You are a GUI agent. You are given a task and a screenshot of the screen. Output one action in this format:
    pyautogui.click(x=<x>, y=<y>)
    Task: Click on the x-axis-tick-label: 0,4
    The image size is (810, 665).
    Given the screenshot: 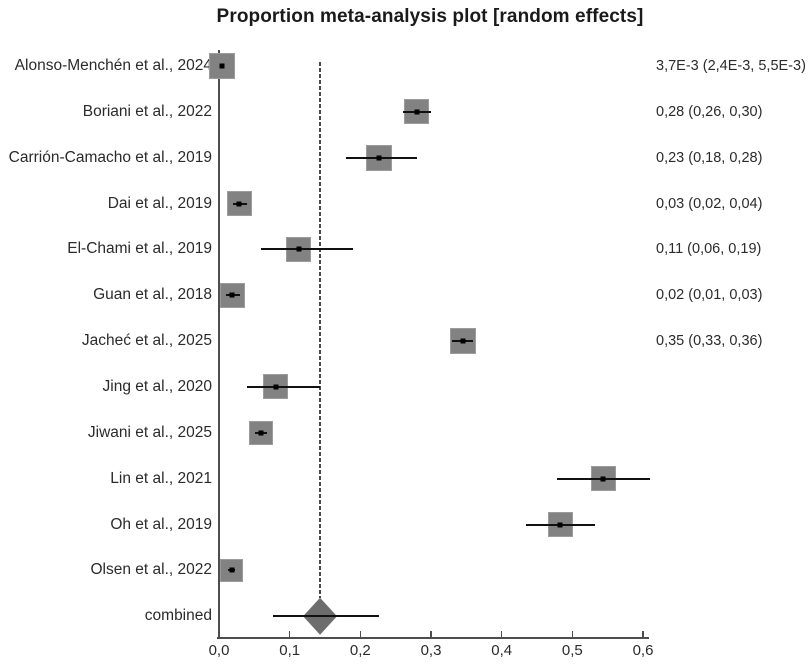 What is the action you would take?
    pyautogui.click(x=502, y=650)
    